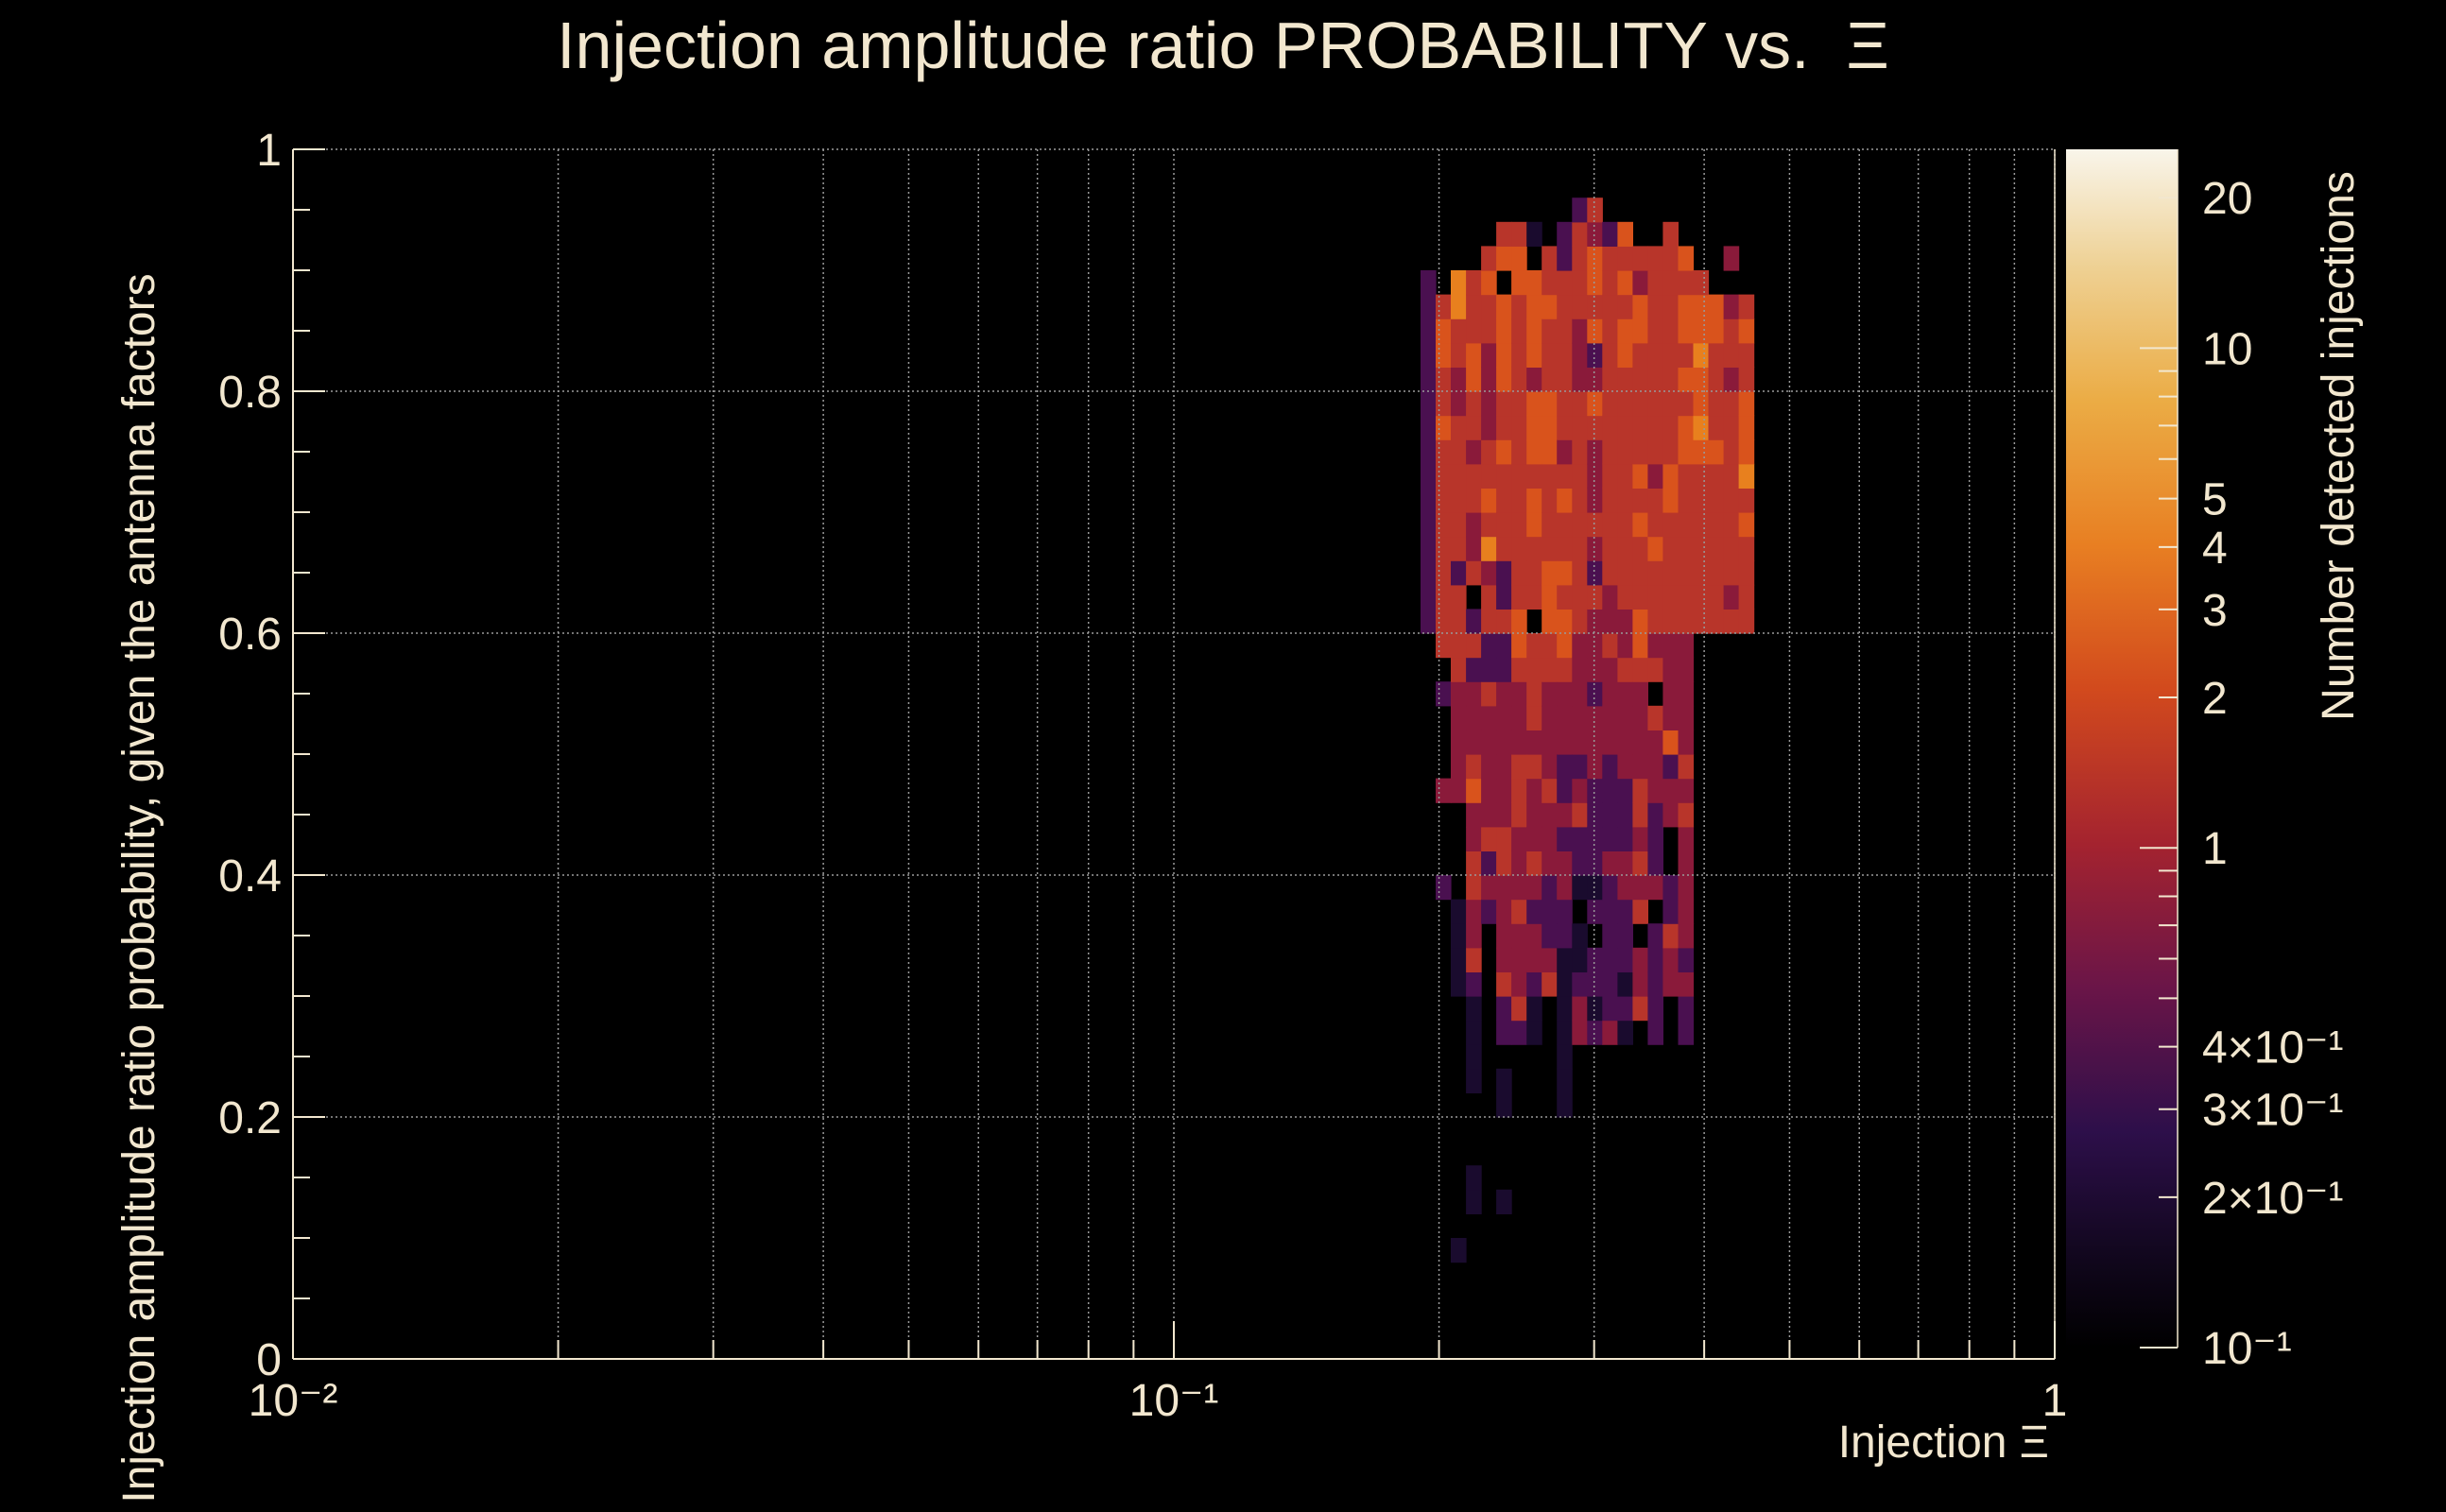 The width and height of the screenshot is (2446, 1512). Describe the element at coordinates (2227, 199) in the screenshot. I see `colorbar-tick-label: 20` at that location.